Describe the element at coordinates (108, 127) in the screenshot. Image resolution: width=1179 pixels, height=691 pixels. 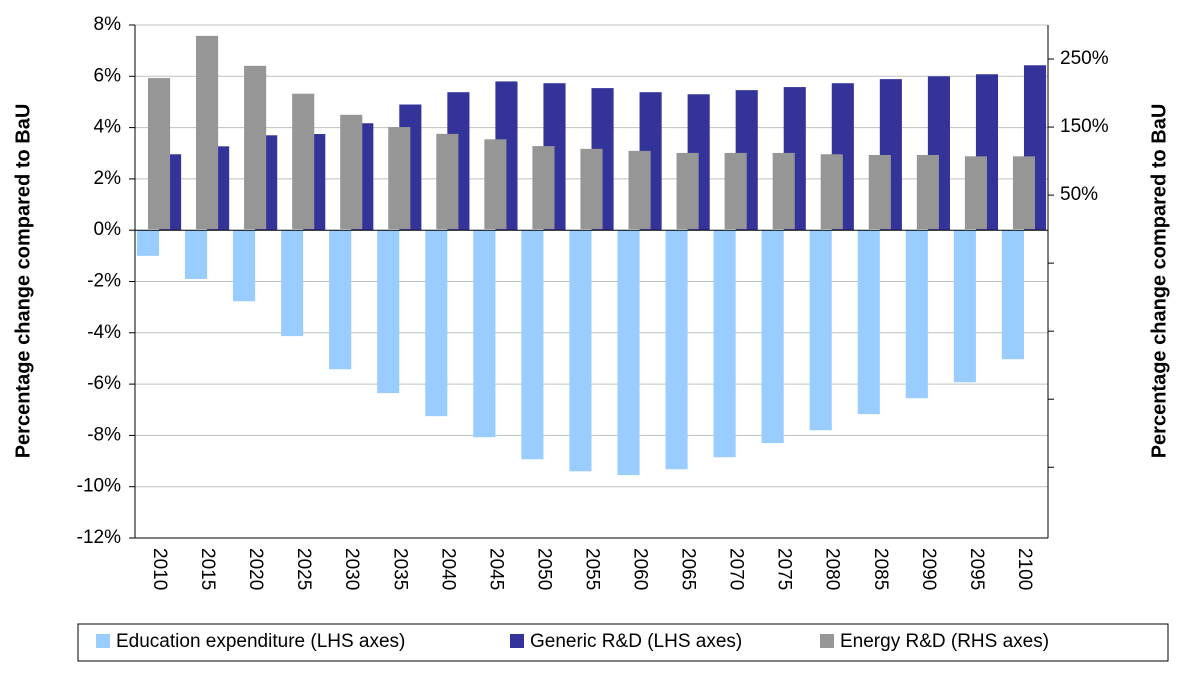
I see `y-tick-label: 4%` at that location.